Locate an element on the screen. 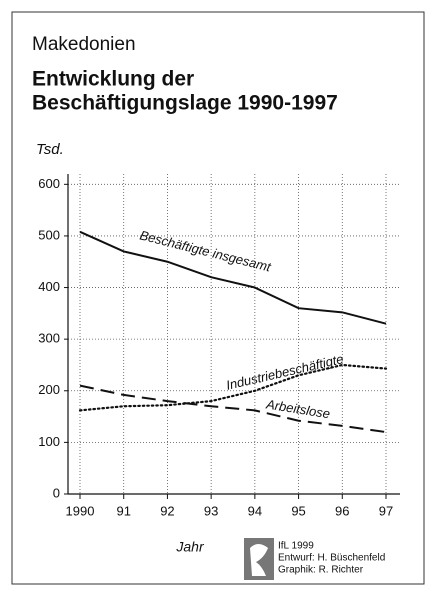  x-tick-label: 96 is located at coordinates (342, 510).